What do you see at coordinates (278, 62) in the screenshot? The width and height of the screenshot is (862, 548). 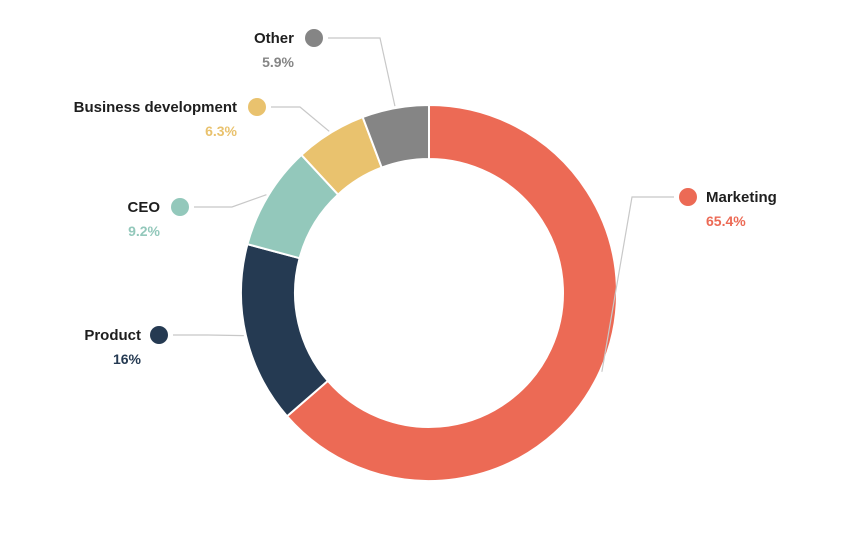 I see `slice-value-other: 5.9%` at bounding box center [278, 62].